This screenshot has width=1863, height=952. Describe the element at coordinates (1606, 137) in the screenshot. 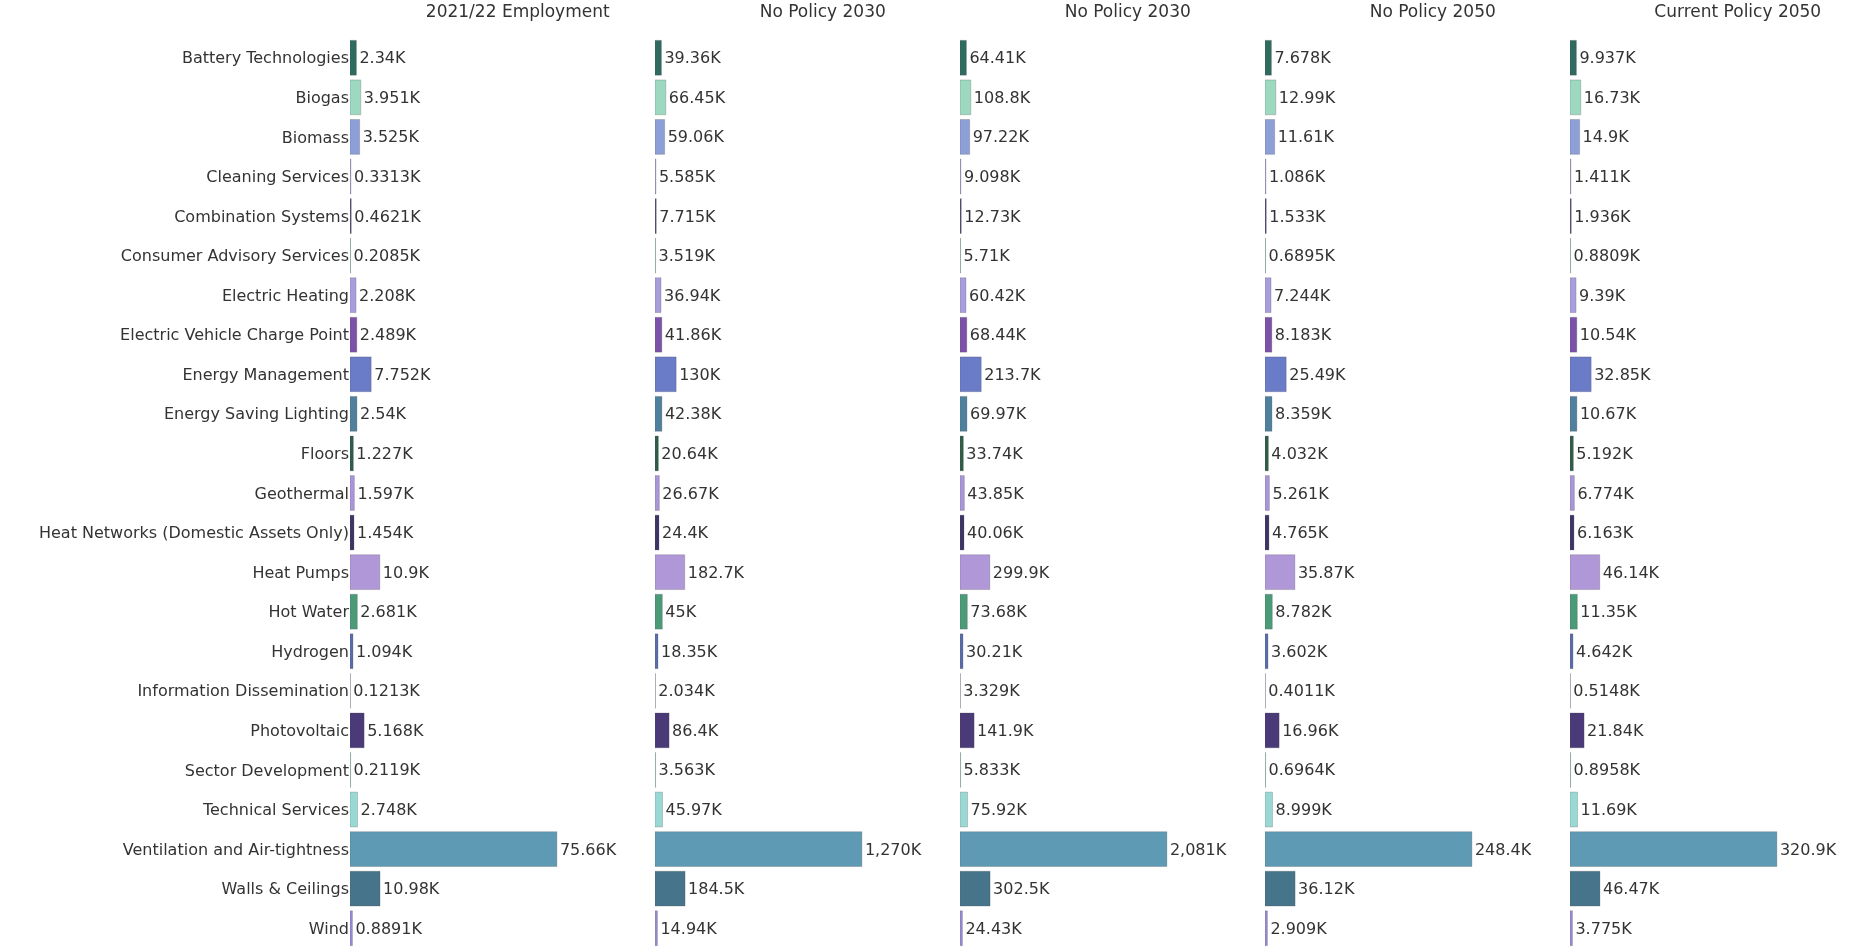

I see `data-label: 14.9K` at that location.